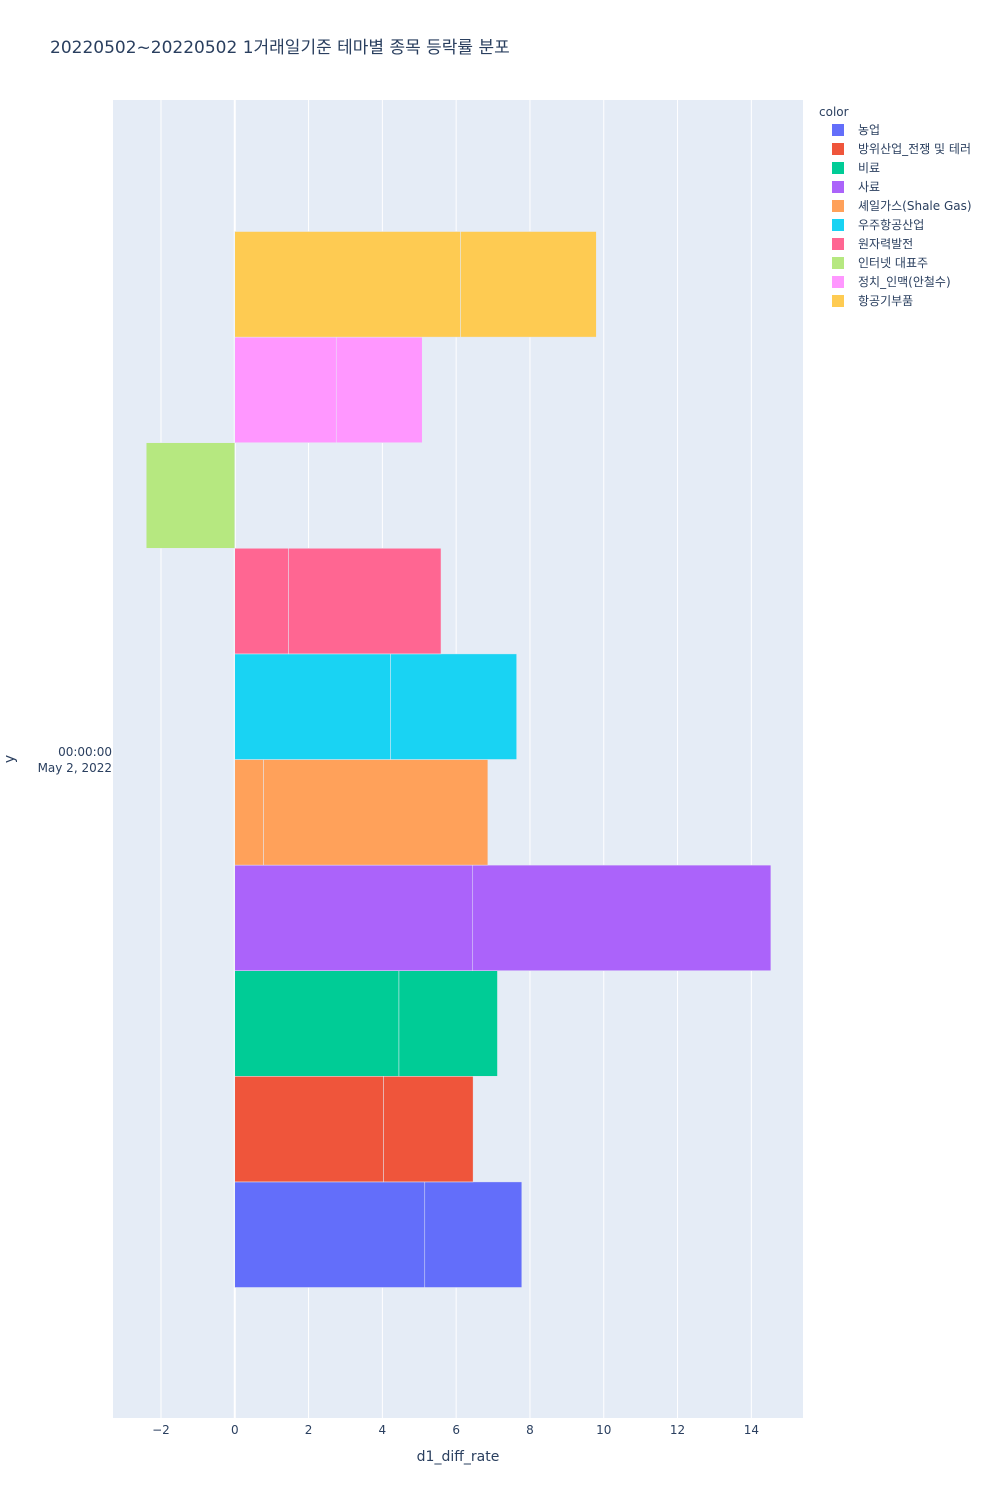  Describe the element at coordinates (309, 1430) in the screenshot. I see `x-tick-label: 2` at that location.